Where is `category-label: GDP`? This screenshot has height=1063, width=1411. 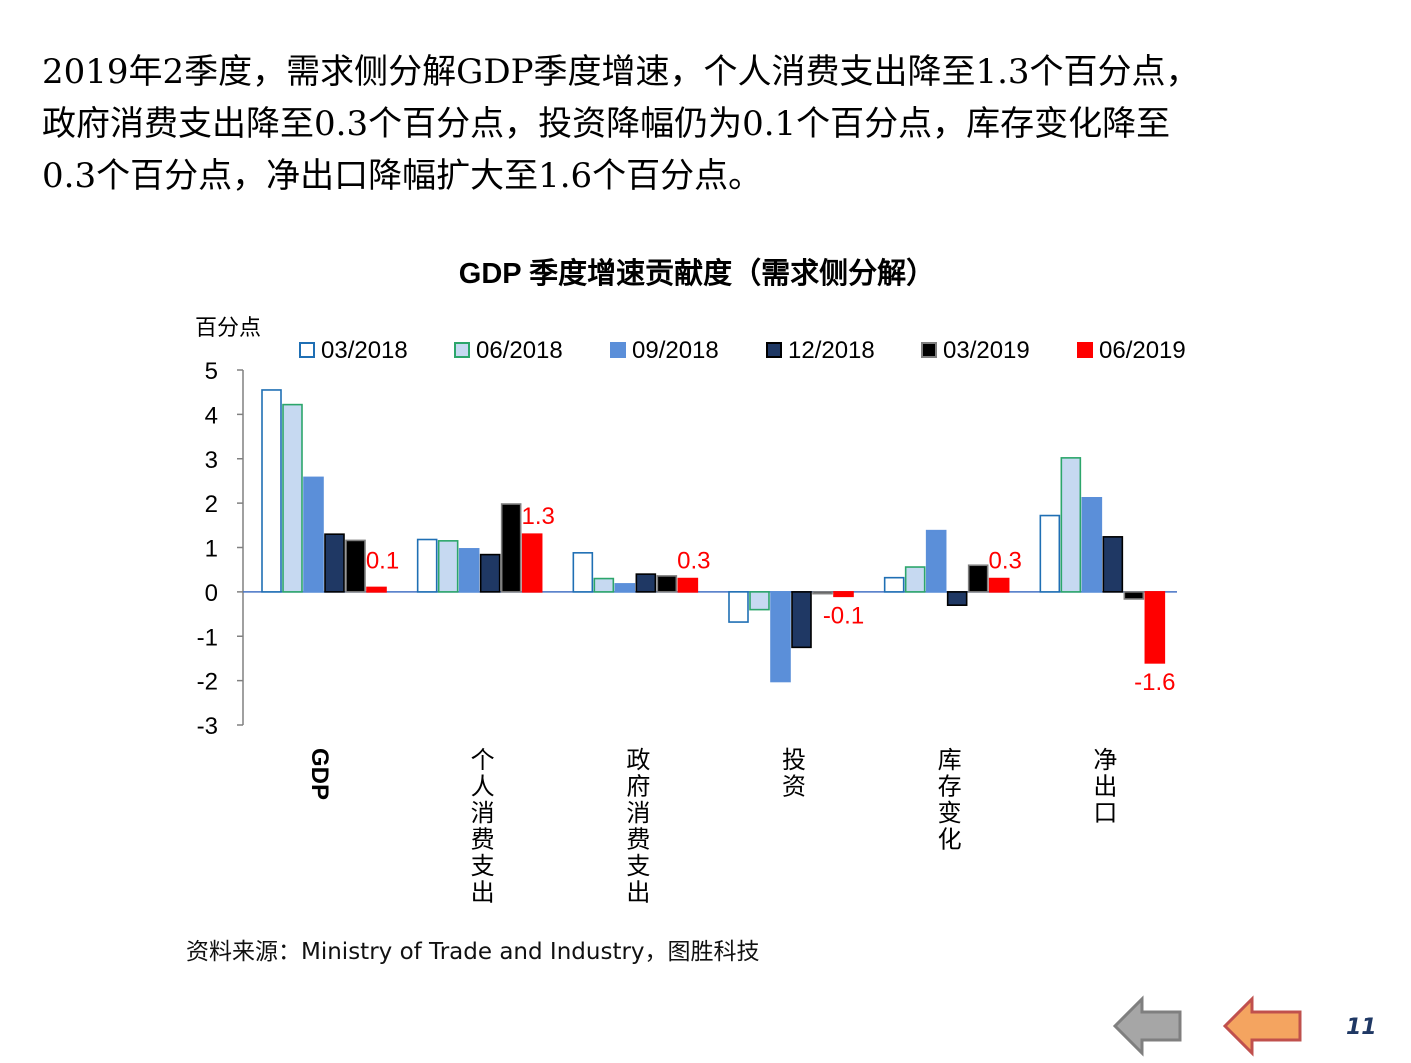
category-label: GDP is located at coordinates (319, 774).